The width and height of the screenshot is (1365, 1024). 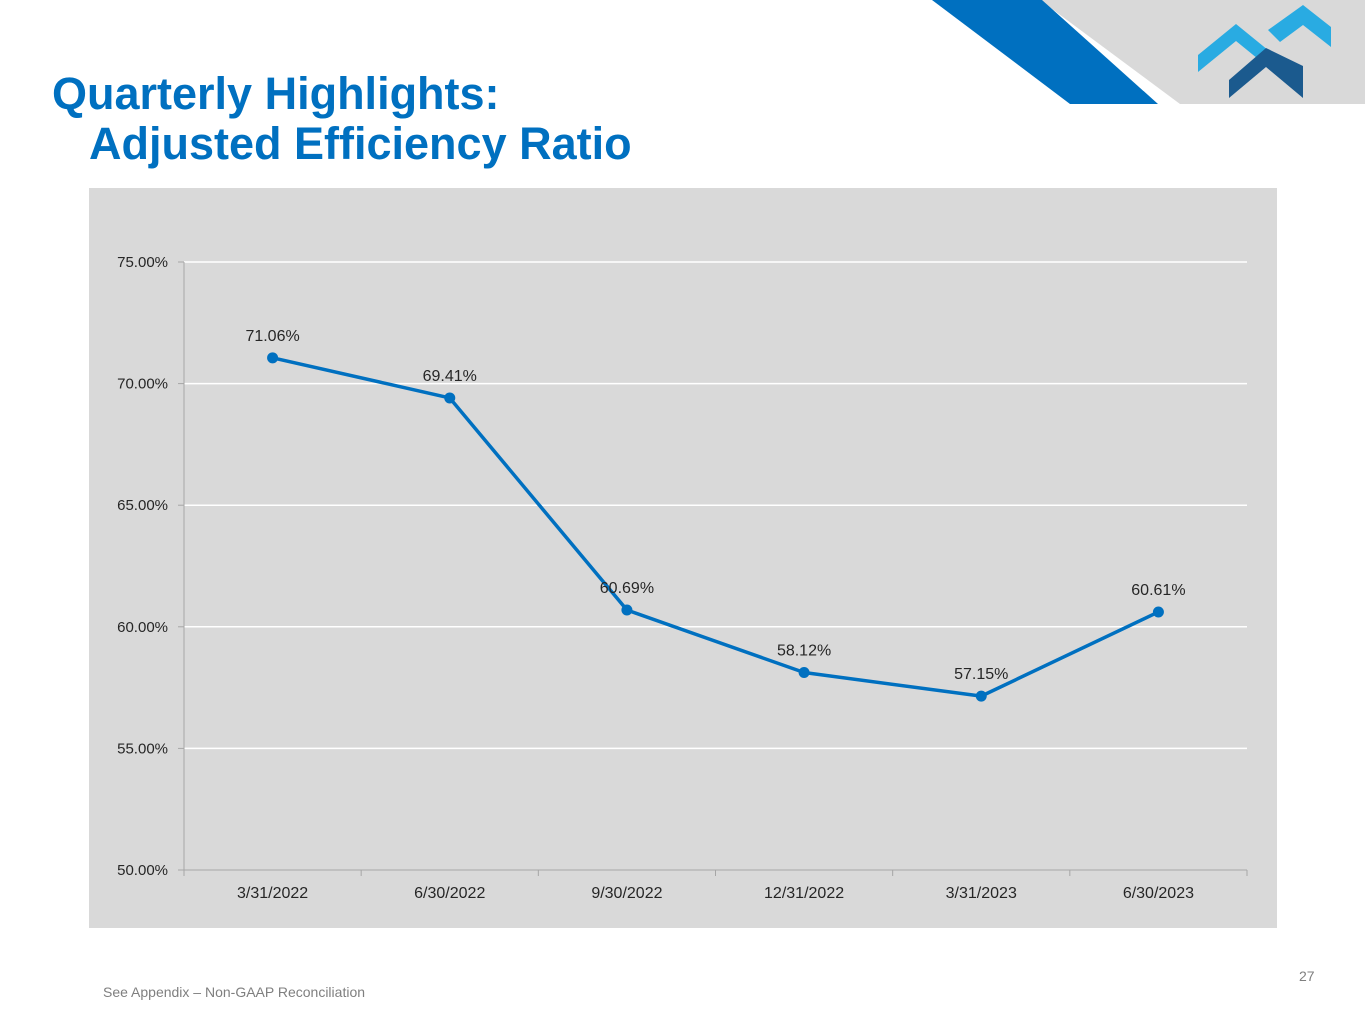 I want to click on y-tick-labels: 50.00% 55.00% 60.00% 65.00% 70.00% 75.00%, so click(x=142, y=566).